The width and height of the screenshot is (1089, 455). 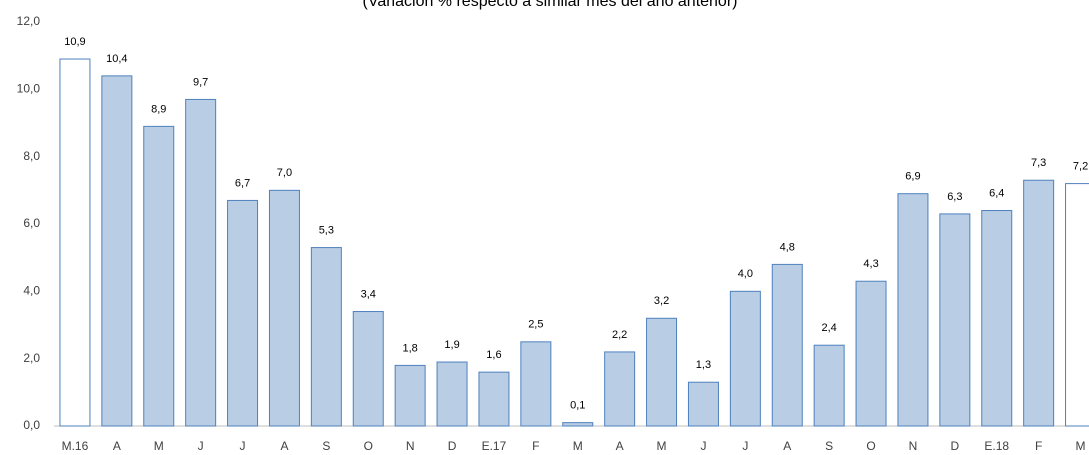 What do you see at coordinates (31, 291) in the screenshot?
I see `y-tick-label: 4,0` at bounding box center [31, 291].